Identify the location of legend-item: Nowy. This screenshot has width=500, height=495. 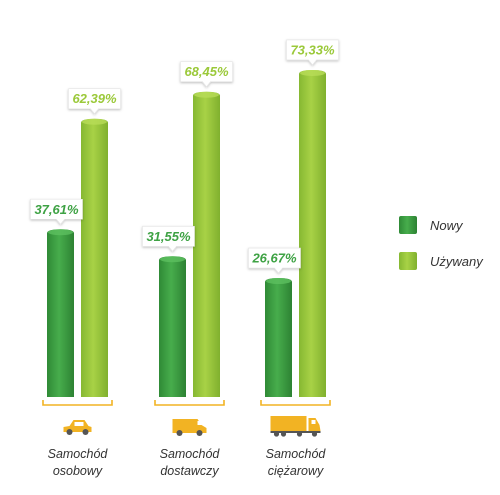
(431, 225).